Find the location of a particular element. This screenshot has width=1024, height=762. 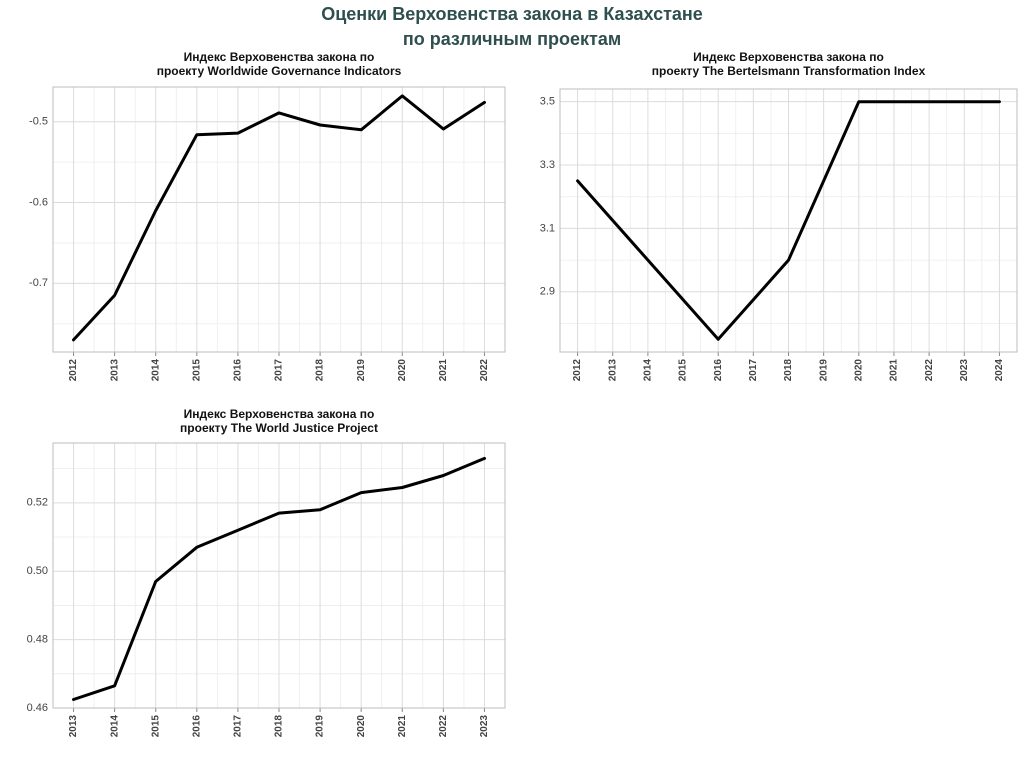

page-title-line-1: Оценки Верховенства закона в Казахстане is located at coordinates (512, 14).